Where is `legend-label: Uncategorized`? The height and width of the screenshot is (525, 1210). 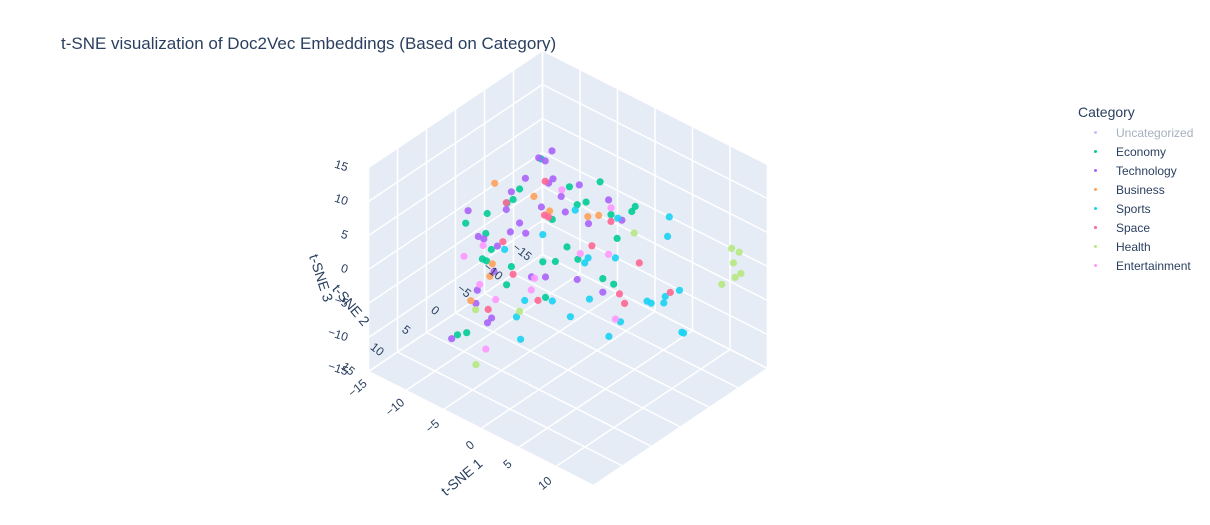 legend-label: Uncategorized is located at coordinates (1155, 132).